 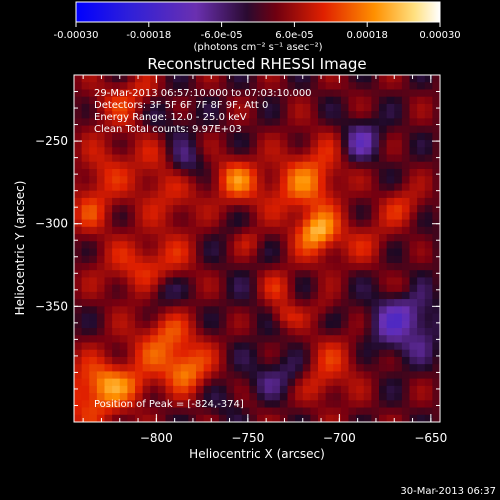 I want to click on x-tick-label: −750, so click(x=247, y=438).